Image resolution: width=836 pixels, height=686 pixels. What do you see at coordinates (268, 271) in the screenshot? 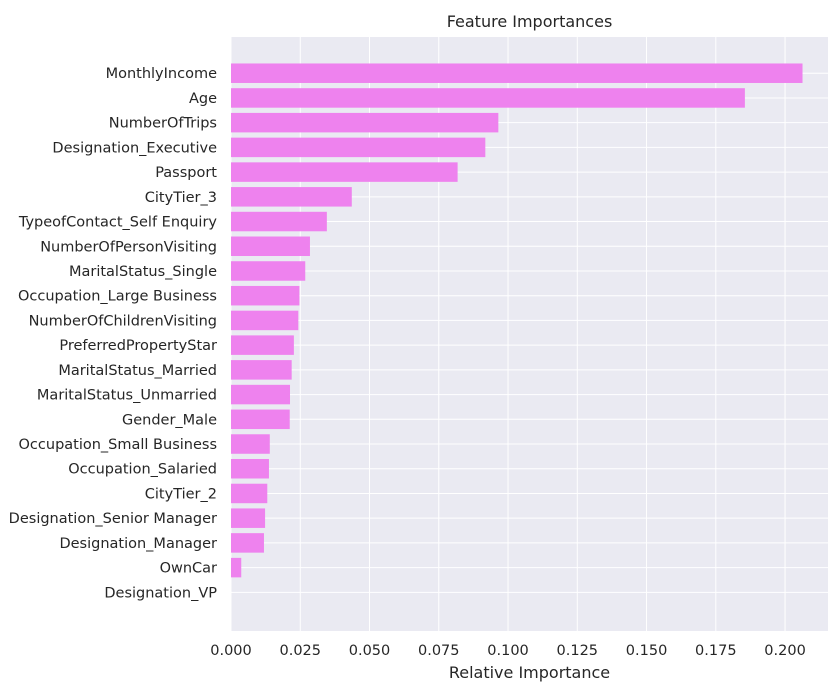
I see `bar-maritalstatus-single` at bounding box center [268, 271].